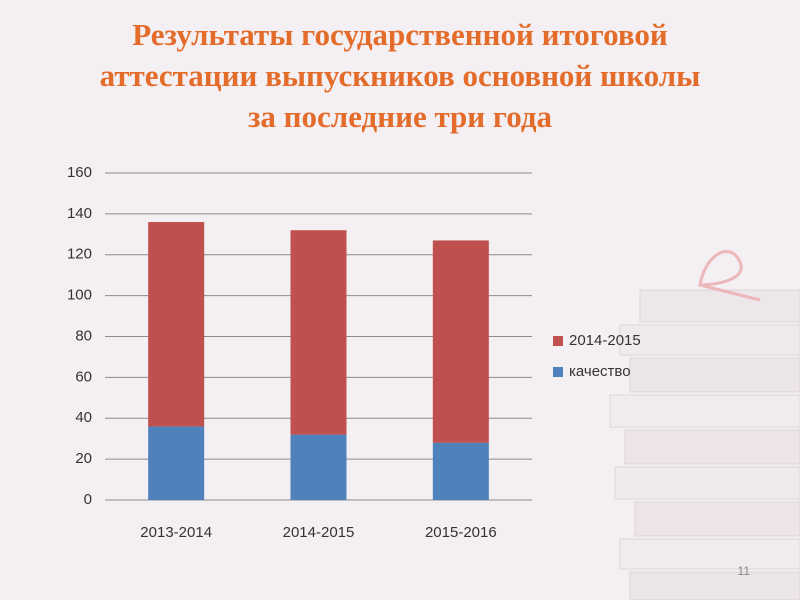  Describe the element at coordinates (88, 499) in the screenshot. I see `y-tick-label: 0` at that location.